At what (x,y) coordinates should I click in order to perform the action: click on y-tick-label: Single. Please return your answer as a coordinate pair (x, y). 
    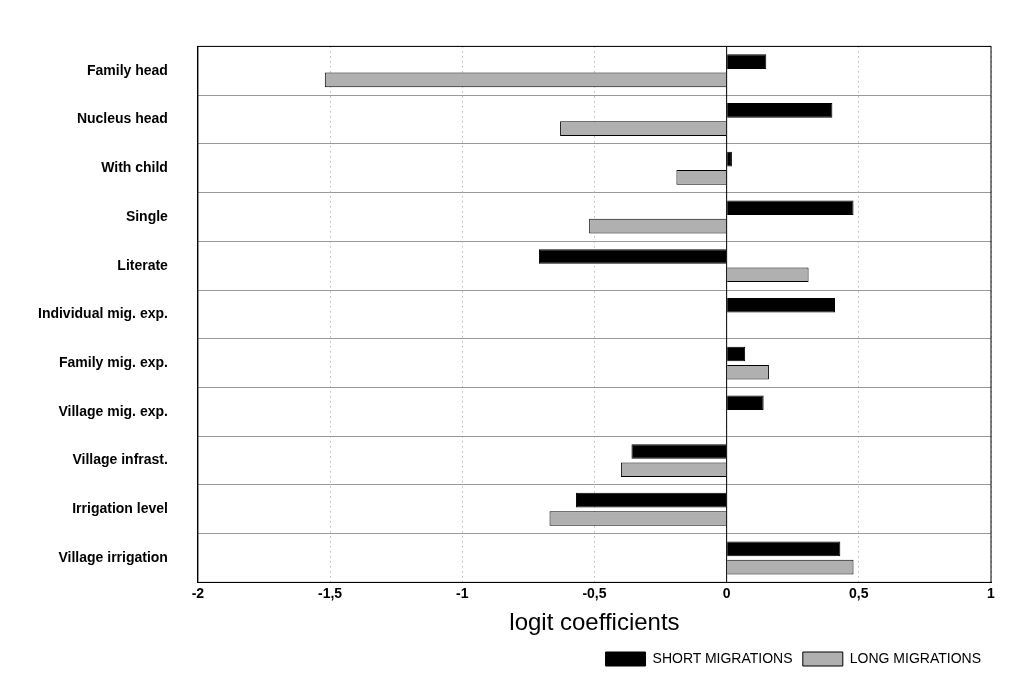
    Looking at the image, I should click on (147, 215).